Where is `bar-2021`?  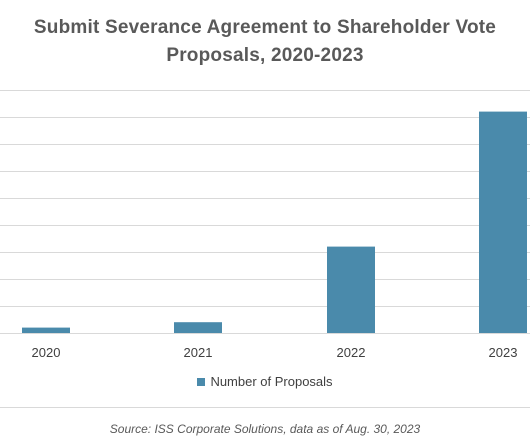
bar-2021 is located at coordinates (198, 327).